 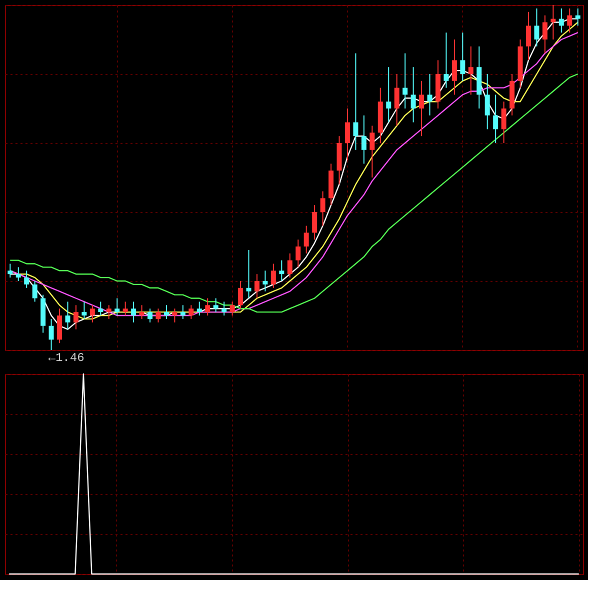 I want to click on text: ←1.46, so click(x=66, y=358).